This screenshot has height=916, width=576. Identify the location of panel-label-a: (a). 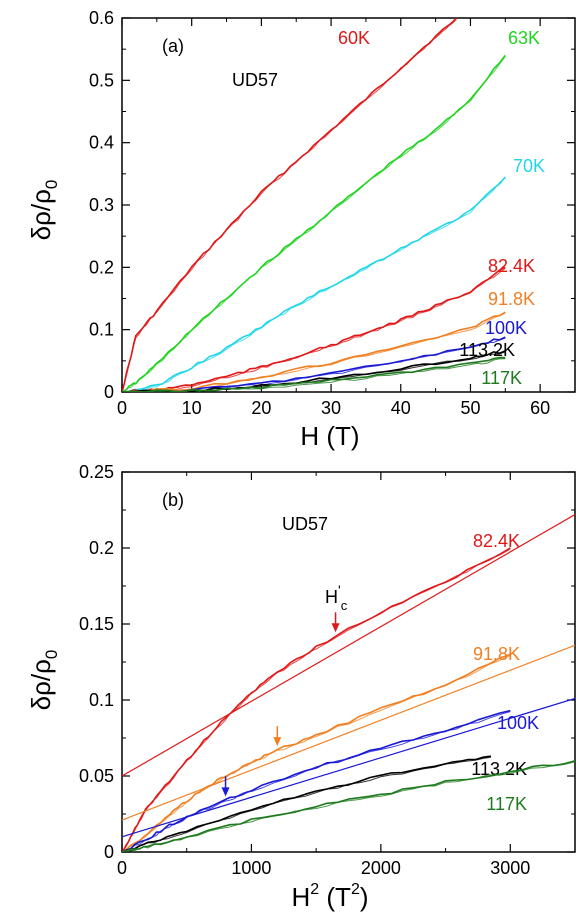
(173, 46).